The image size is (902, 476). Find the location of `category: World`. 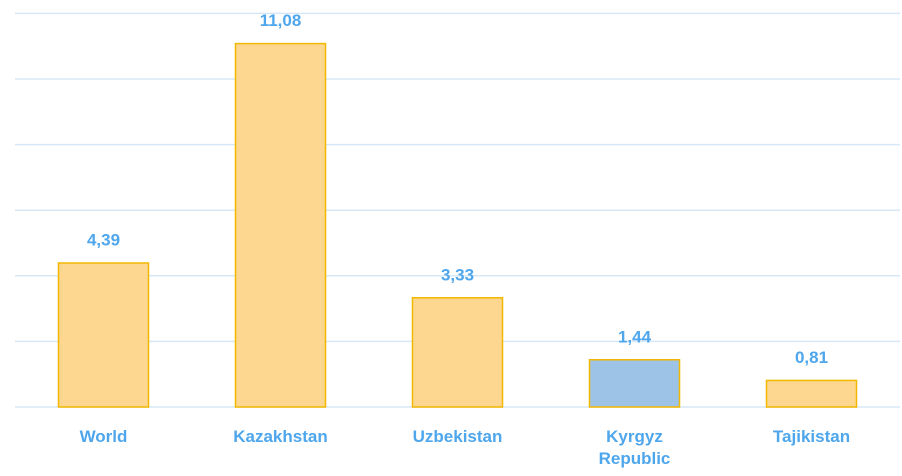

category: World is located at coordinates (103, 436).